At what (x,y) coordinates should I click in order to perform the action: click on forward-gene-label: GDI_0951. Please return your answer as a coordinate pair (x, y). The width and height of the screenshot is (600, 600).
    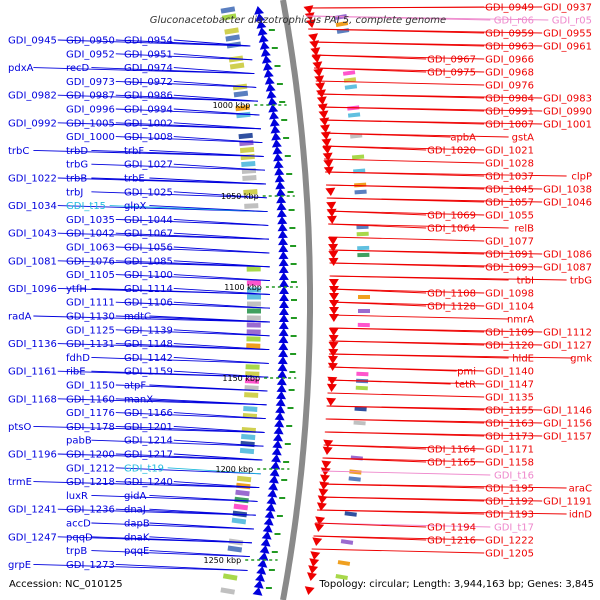
    Looking at the image, I should click on (148, 54).